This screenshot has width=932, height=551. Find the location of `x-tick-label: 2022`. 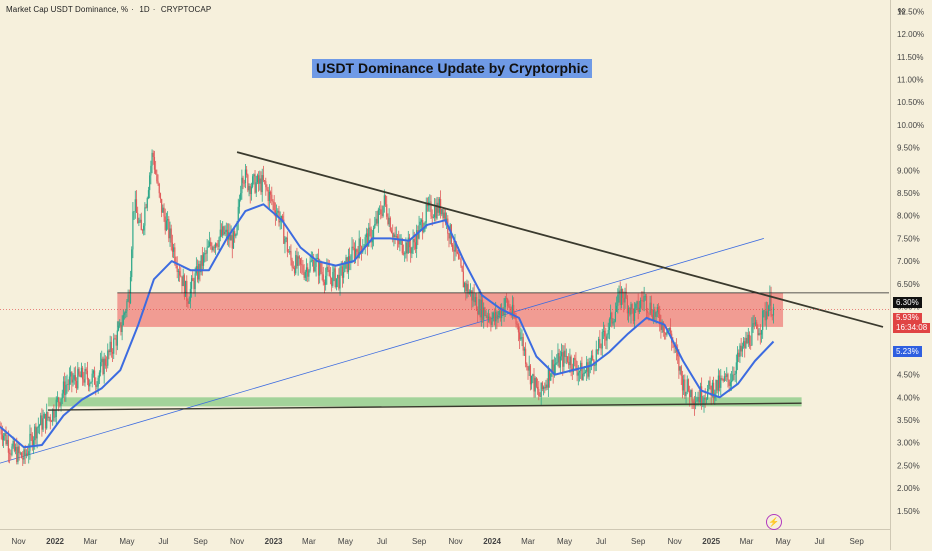

x-tick-label: 2022 is located at coordinates (55, 541).